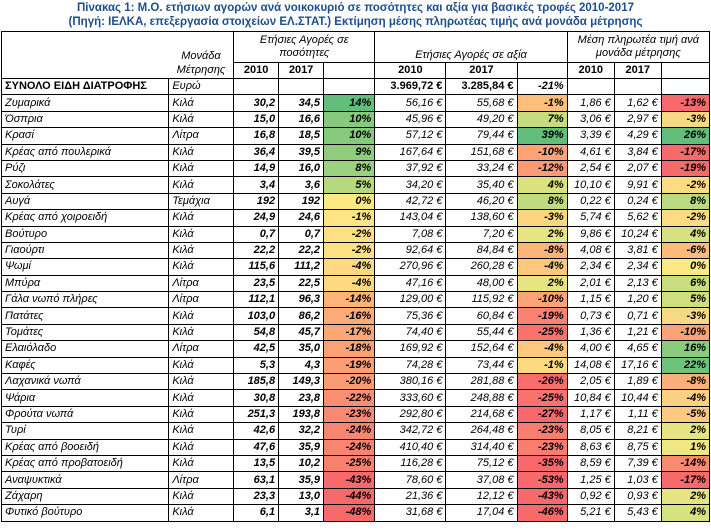 Image resolution: width=711 pixels, height=532 pixels. I want to click on qty-2010: 14,9, so click(256, 168).